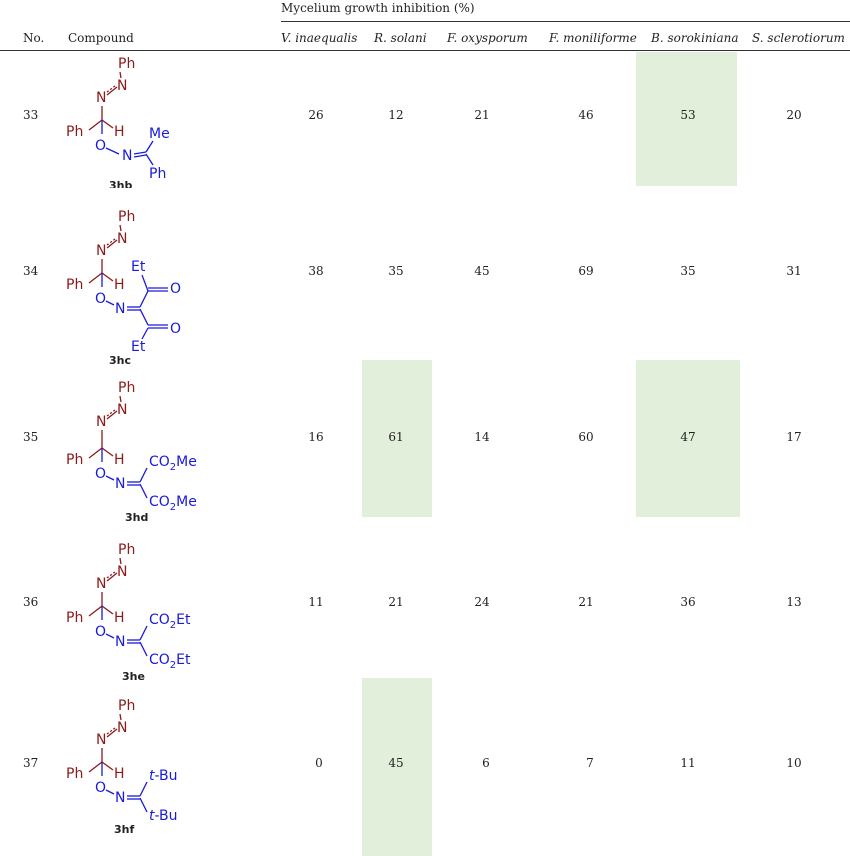 Image resolution: width=850 pixels, height=856 pixels. I want to click on row-number: 34, so click(31, 271).